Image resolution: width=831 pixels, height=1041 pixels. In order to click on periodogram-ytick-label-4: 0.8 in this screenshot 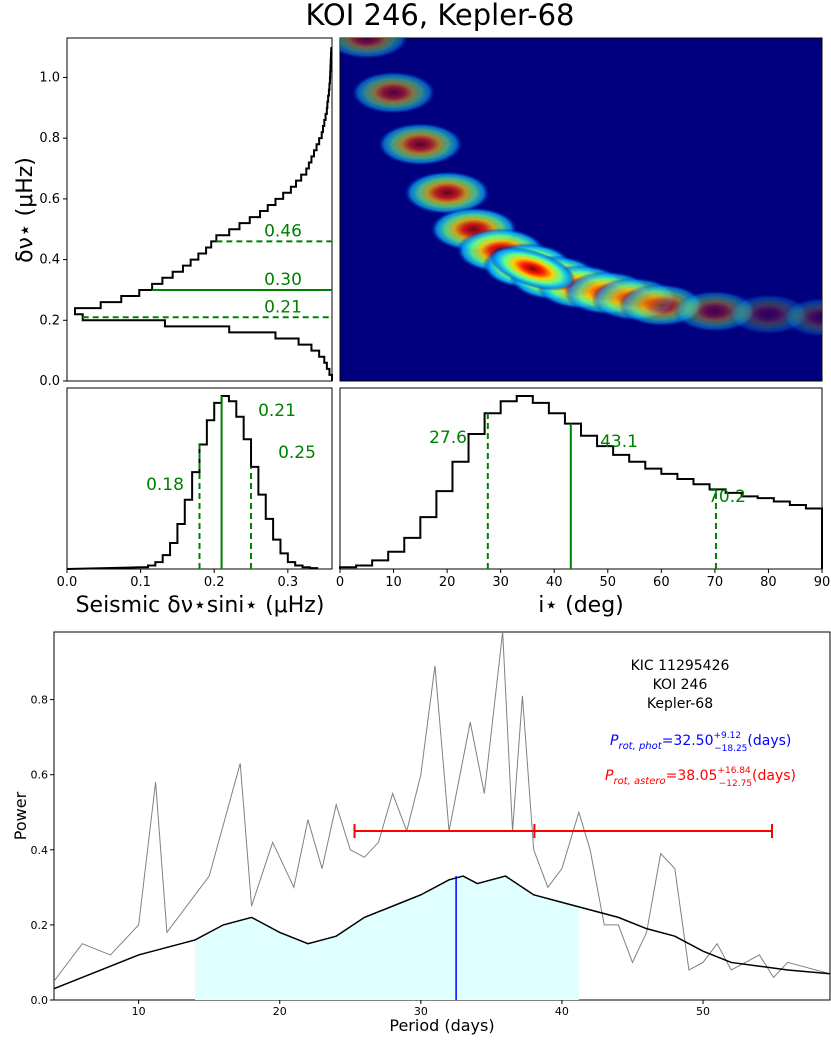, I will do `click(40, 700)`.